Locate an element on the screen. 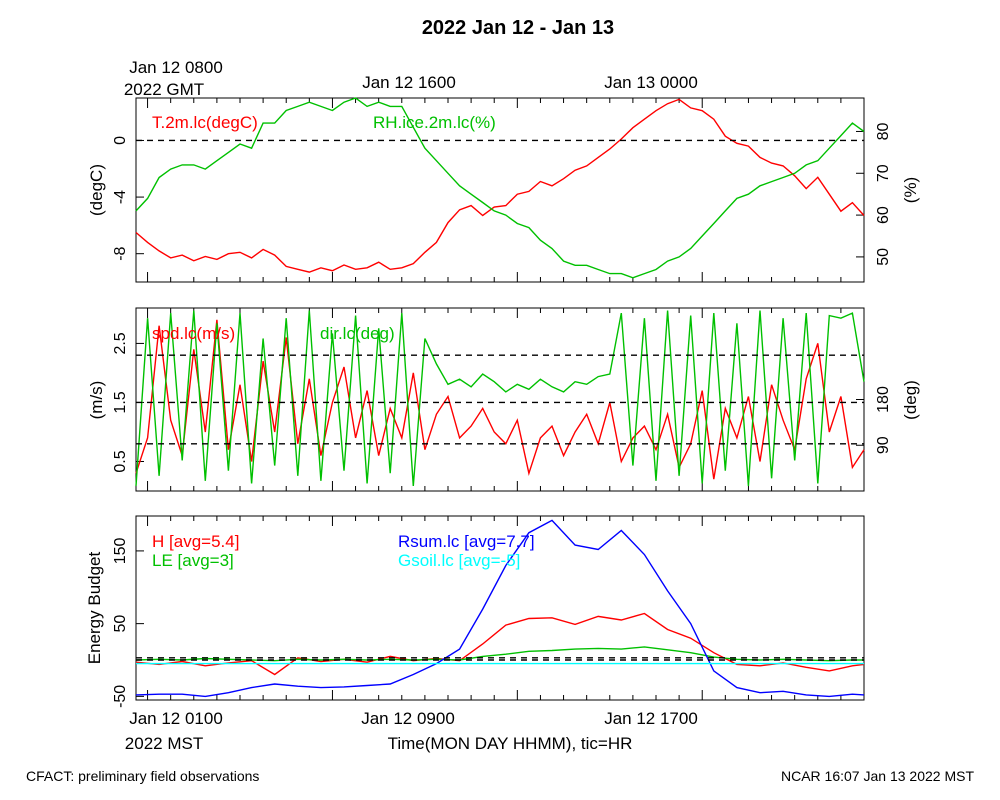  bottom-axis-year-label: 2022 MST is located at coordinates (164, 743).